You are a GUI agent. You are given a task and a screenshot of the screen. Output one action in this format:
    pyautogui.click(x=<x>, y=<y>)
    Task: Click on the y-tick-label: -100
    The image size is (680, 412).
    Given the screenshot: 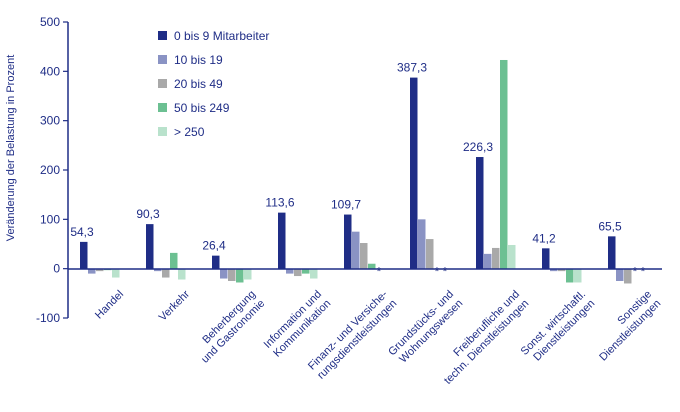 What is the action you would take?
    pyautogui.click(x=48, y=318)
    